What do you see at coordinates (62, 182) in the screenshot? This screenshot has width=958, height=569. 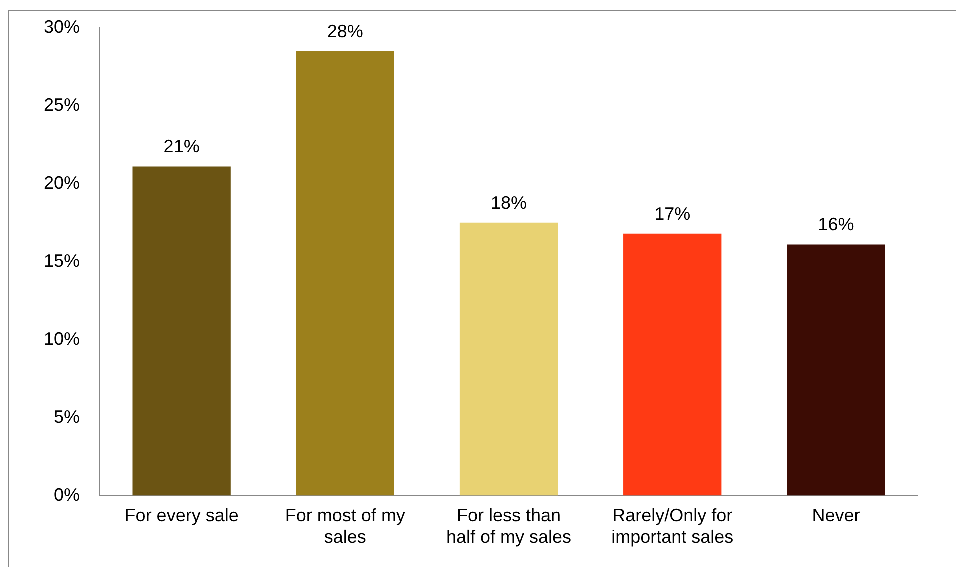 I see `y-tick-label: 20%` at bounding box center [62, 182].